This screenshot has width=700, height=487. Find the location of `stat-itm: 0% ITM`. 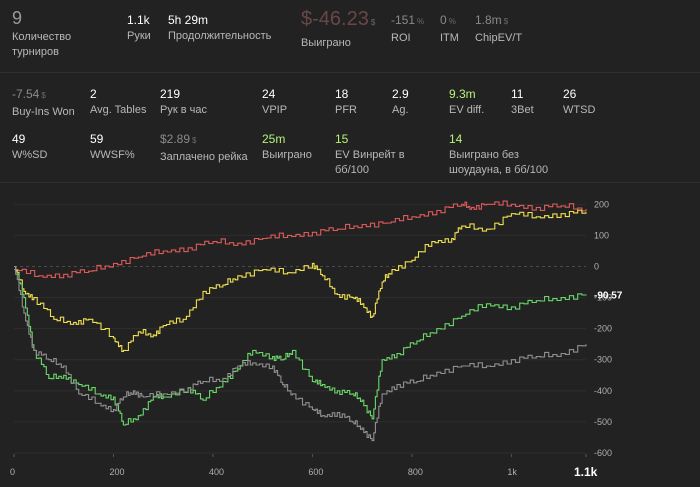

stat-itm: 0% ITM is located at coordinates (449, 29).